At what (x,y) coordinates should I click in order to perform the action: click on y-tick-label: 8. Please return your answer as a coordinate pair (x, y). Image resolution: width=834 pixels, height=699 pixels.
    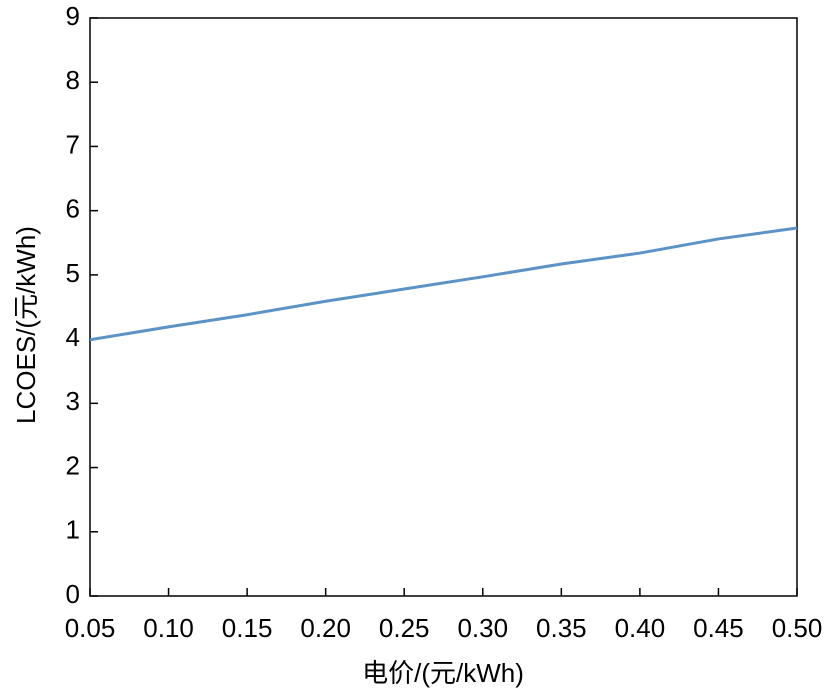
    Looking at the image, I should click on (73, 80).